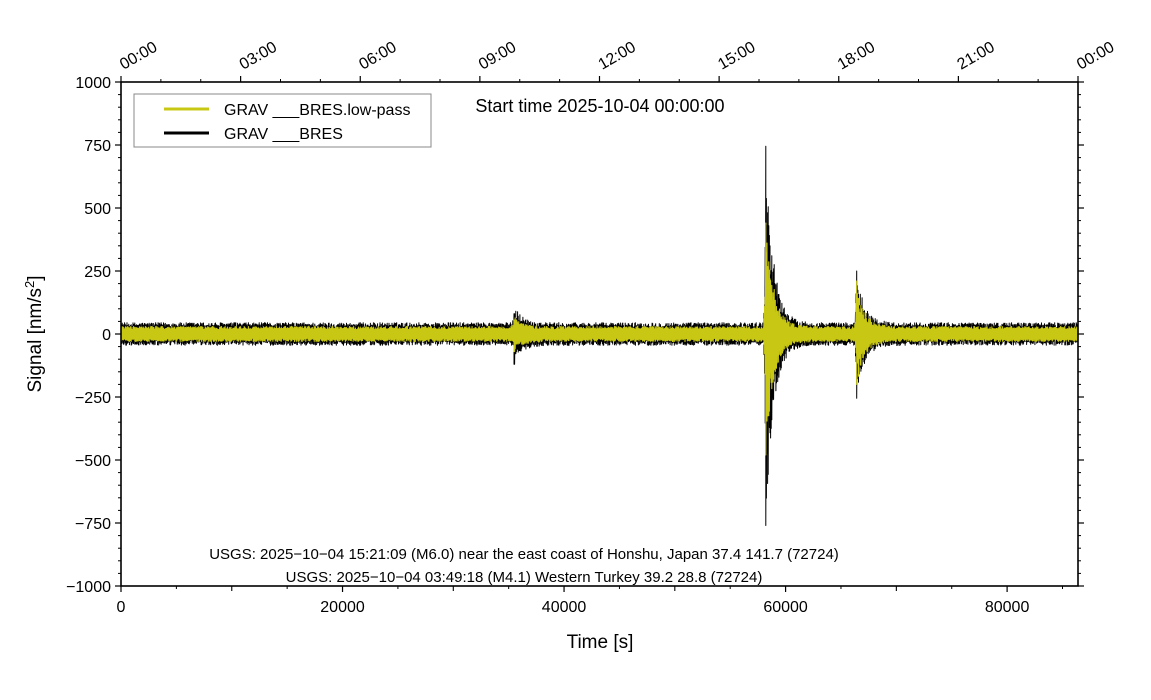 This screenshot has width=1151, height=700. I want to click on legend: GRAV ___BRES.low-pass GRAV ___BRES, so click(282, 120).